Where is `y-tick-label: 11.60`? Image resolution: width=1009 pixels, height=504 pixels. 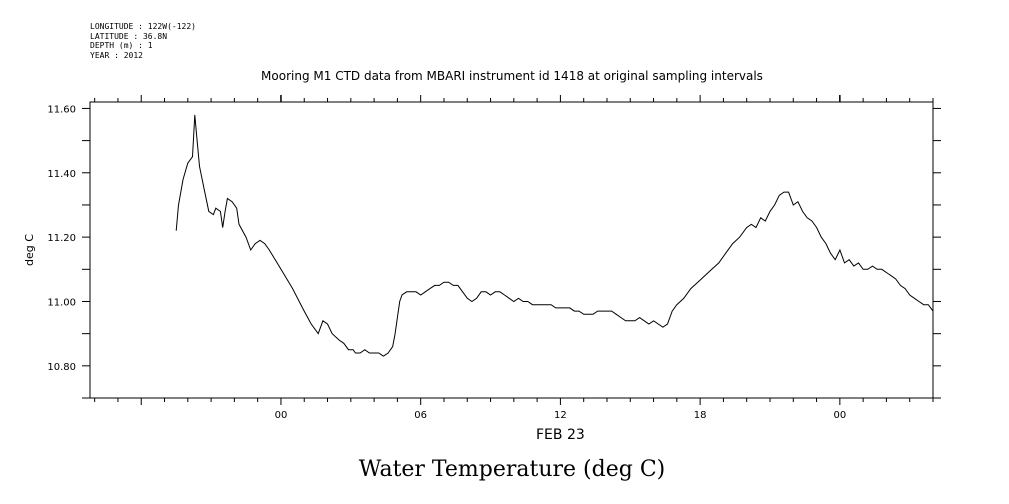
y-tick-label: 11.60 is located at coordinates (61, 109).